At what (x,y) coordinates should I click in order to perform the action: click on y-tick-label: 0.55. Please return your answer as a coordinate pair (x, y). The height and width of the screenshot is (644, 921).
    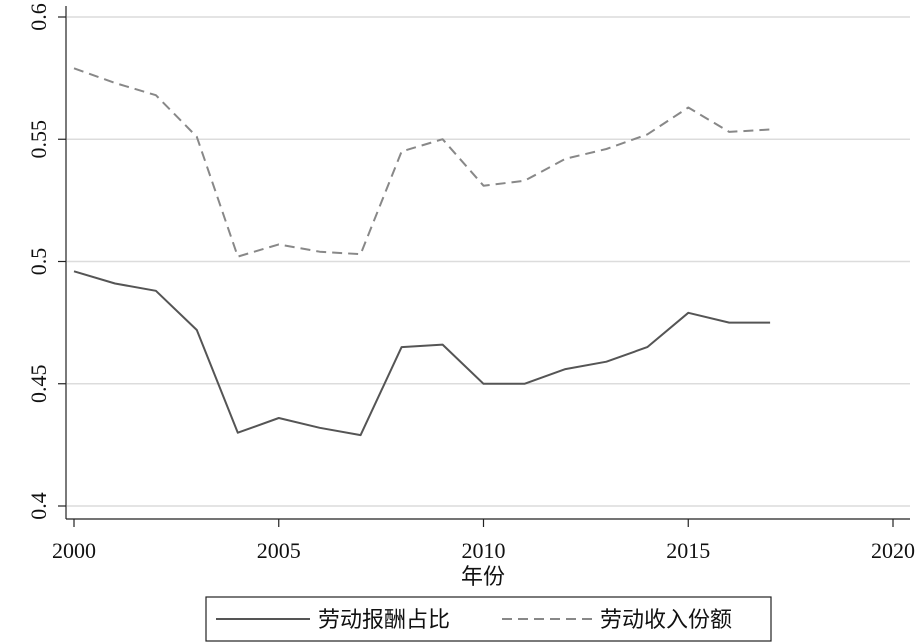
    Looking at the image, I should click on (38, 139).